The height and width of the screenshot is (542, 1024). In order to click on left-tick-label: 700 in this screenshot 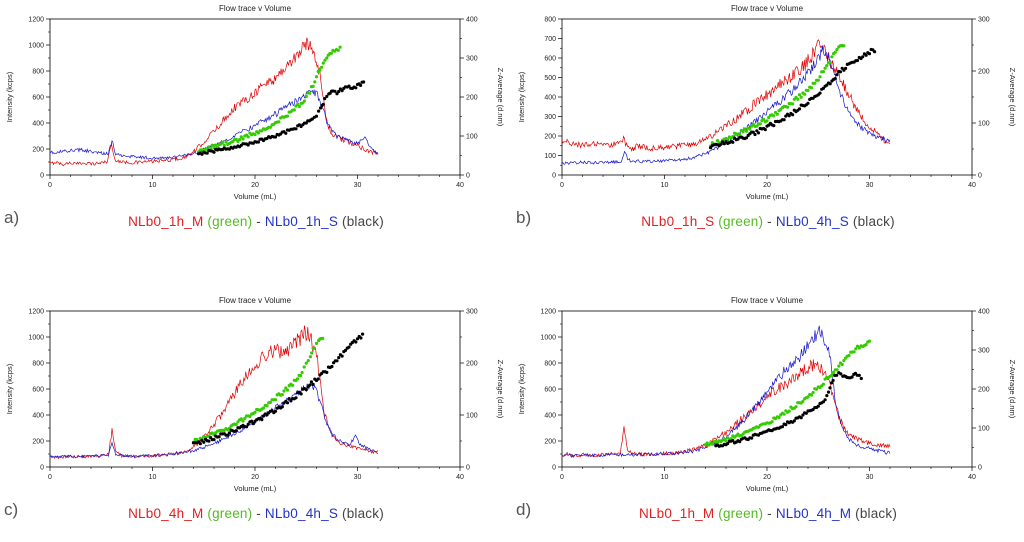, I will do `click(550, 39)`.